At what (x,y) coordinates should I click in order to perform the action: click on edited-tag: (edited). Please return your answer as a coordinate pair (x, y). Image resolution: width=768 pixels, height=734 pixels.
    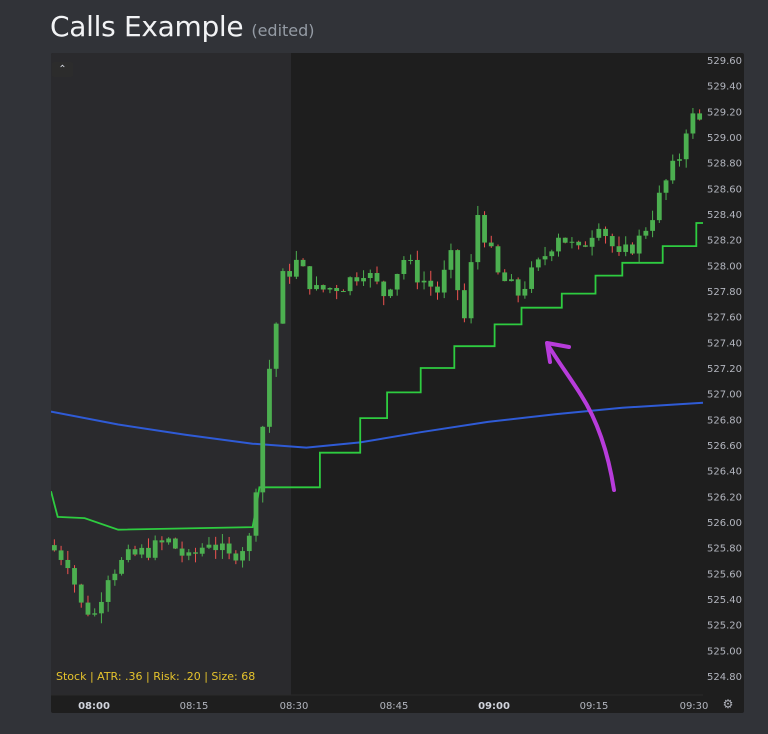
    Looking at the image, I should click on (283, 30).